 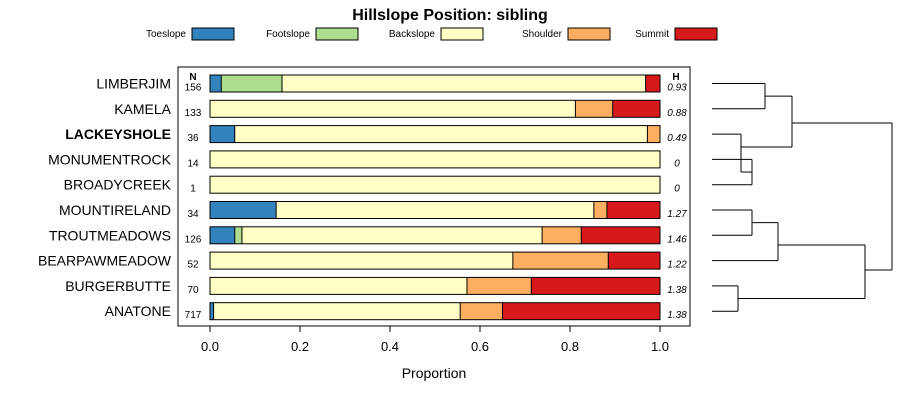 What do you see at coordinates (652, 83) in the screenshot?
I see `bar-limberjim-summit` at bounding box center [652, 83].